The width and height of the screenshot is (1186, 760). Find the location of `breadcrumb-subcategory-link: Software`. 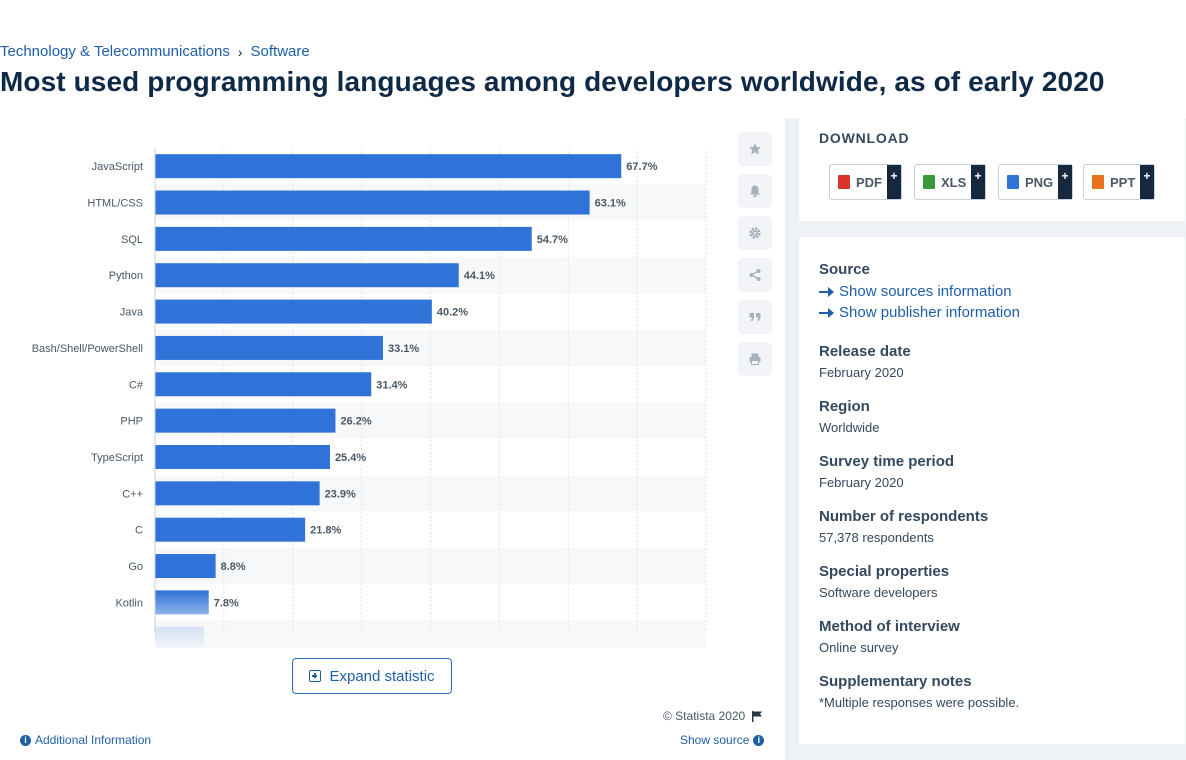

breadcrumb-subcategory-link: Software is located at coordinates (280, 51).